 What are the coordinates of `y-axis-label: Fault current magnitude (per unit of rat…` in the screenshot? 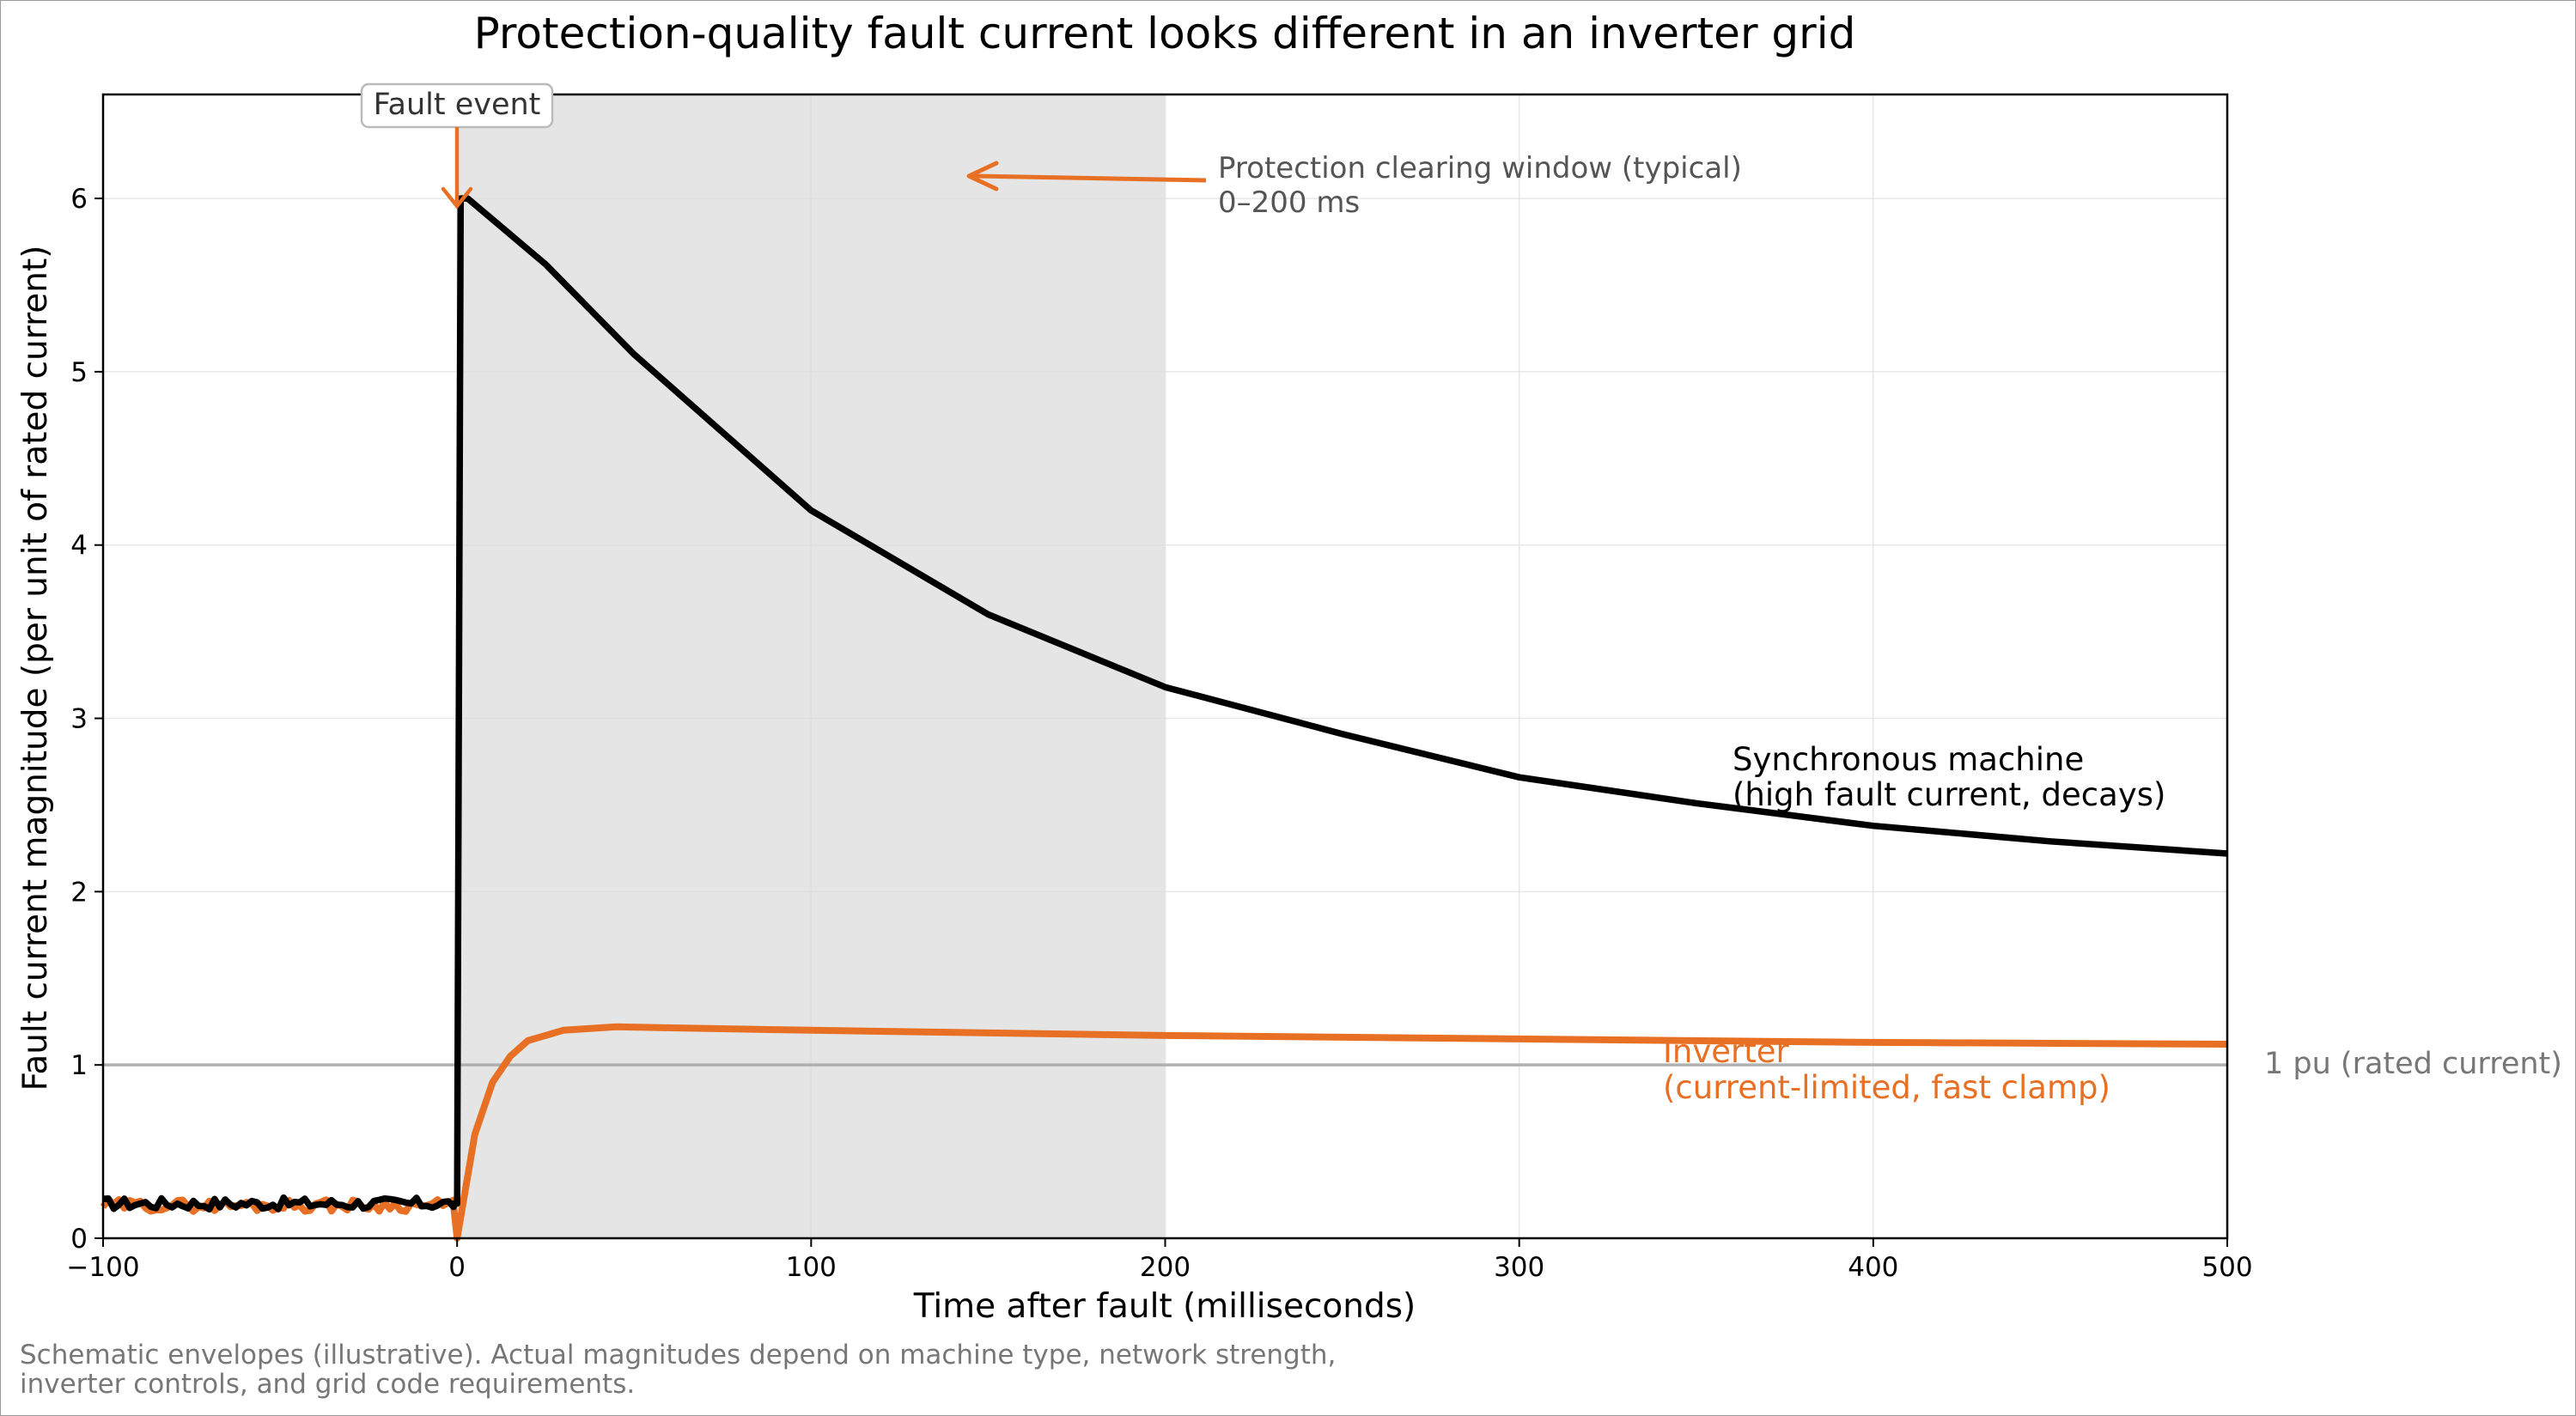 It's located at (35, 668).